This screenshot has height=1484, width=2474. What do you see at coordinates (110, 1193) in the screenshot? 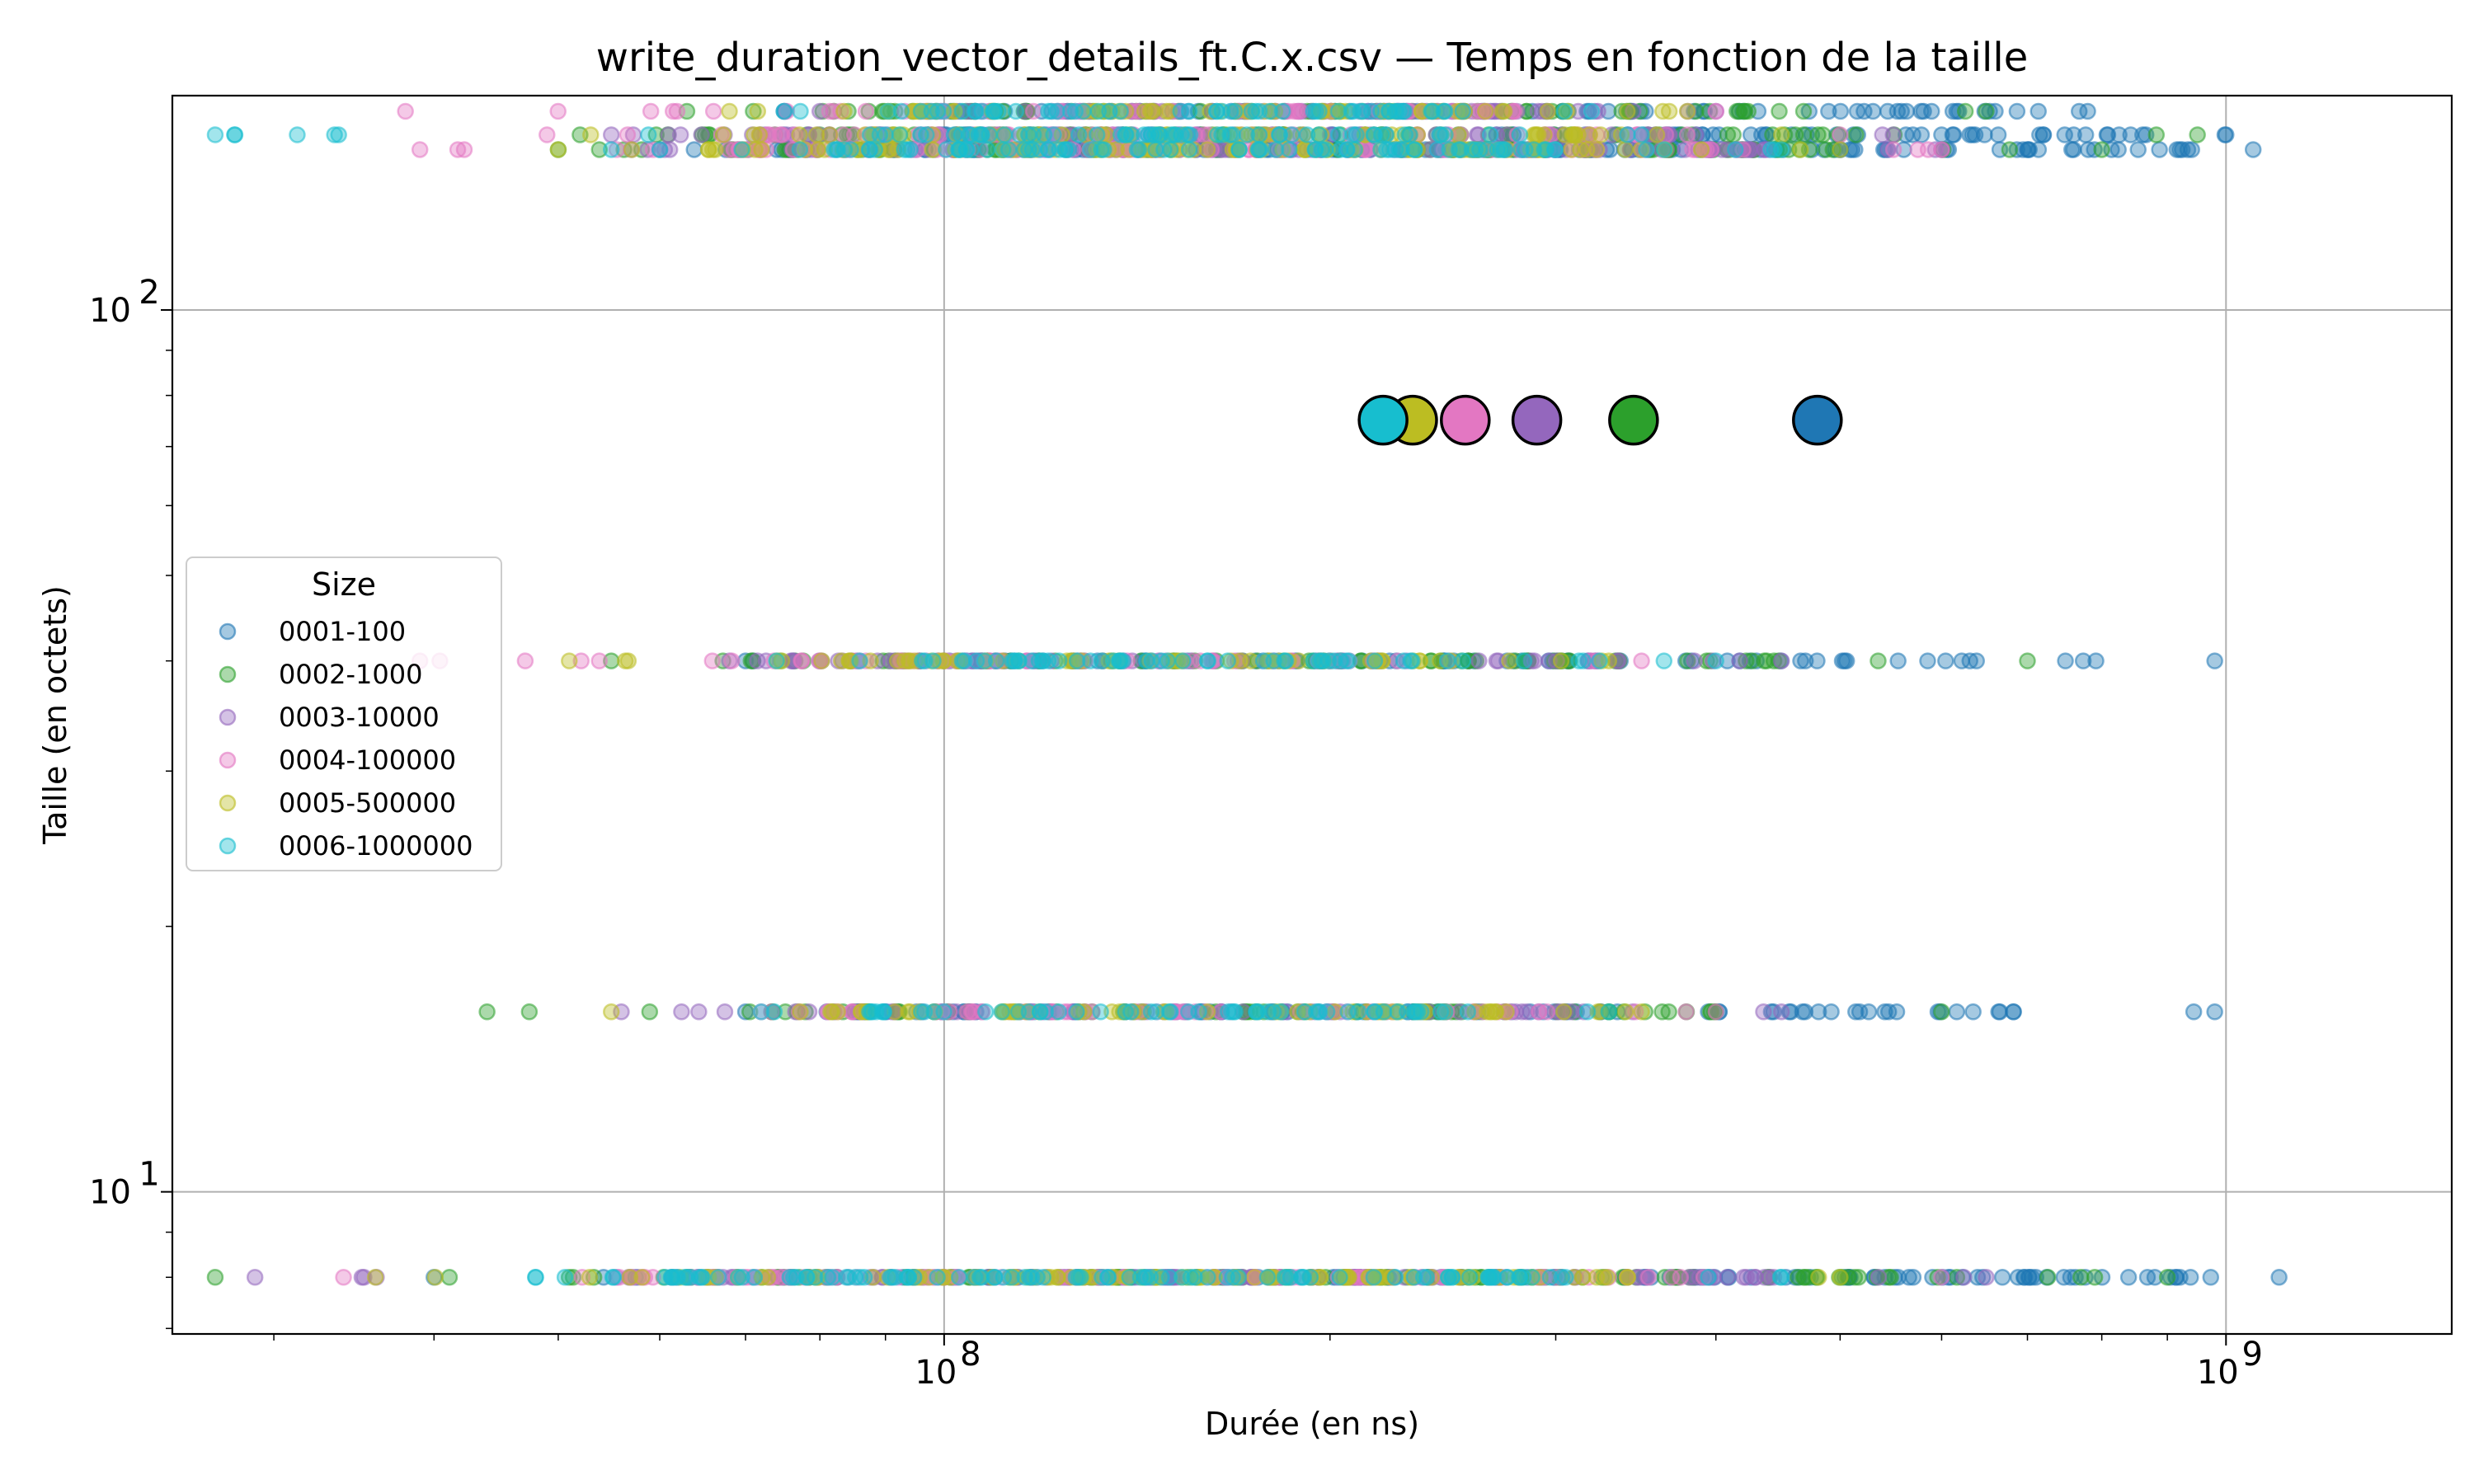
I see `y-tick-label: 10` at bounding box center [110, 1193].